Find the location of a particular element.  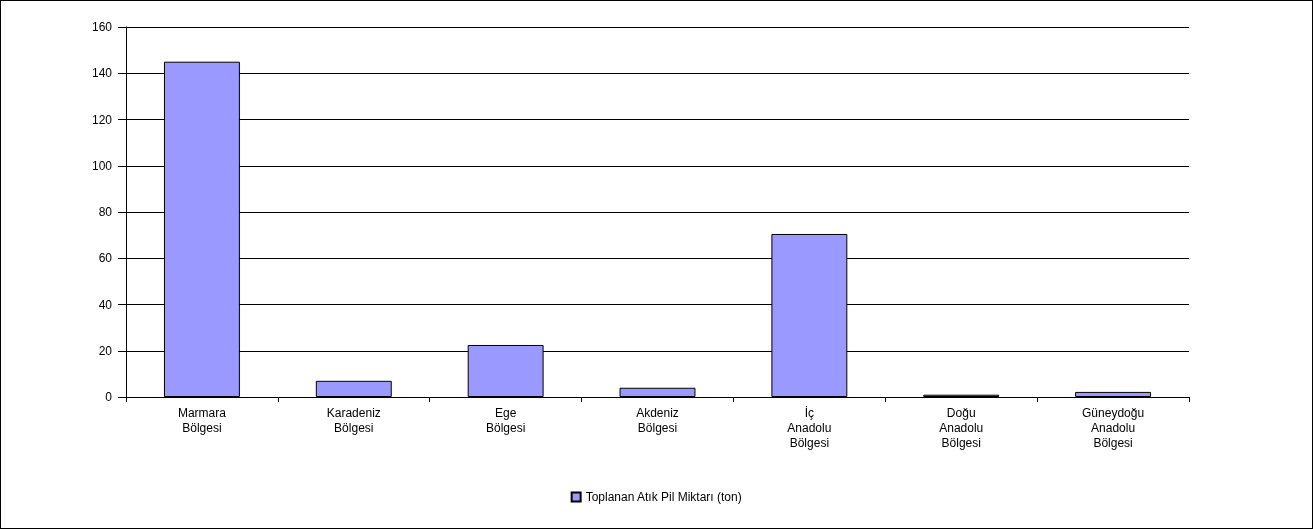

y-tick-label: 40 is located at coordinates (105, 304).